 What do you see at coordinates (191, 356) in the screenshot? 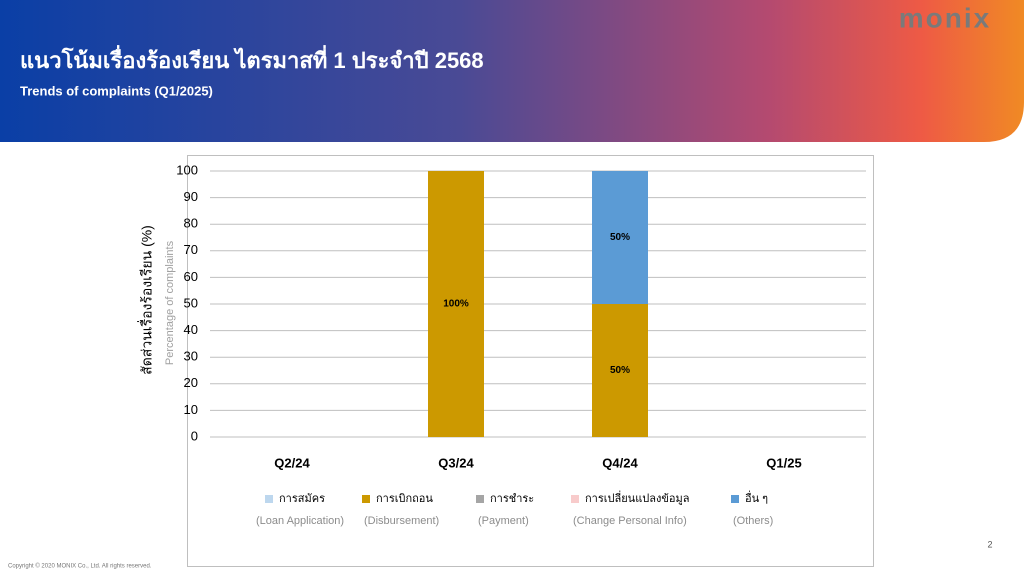
I see `y-tick-label: 30` at bounding box center [191, 356].